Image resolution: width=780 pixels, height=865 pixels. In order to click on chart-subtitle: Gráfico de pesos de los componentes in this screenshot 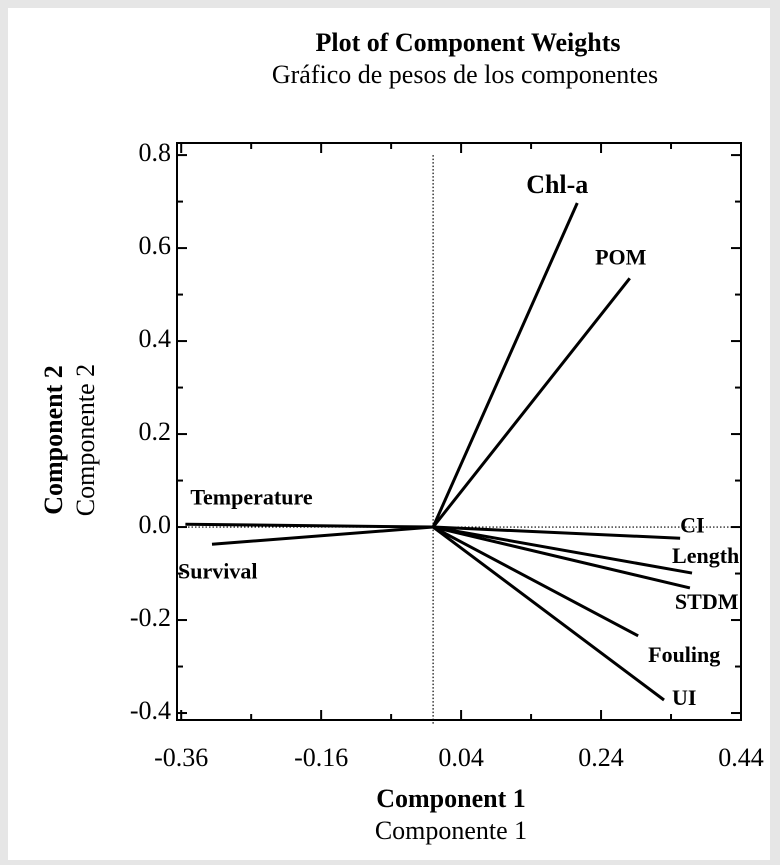, I will do `click(465, 74)`.